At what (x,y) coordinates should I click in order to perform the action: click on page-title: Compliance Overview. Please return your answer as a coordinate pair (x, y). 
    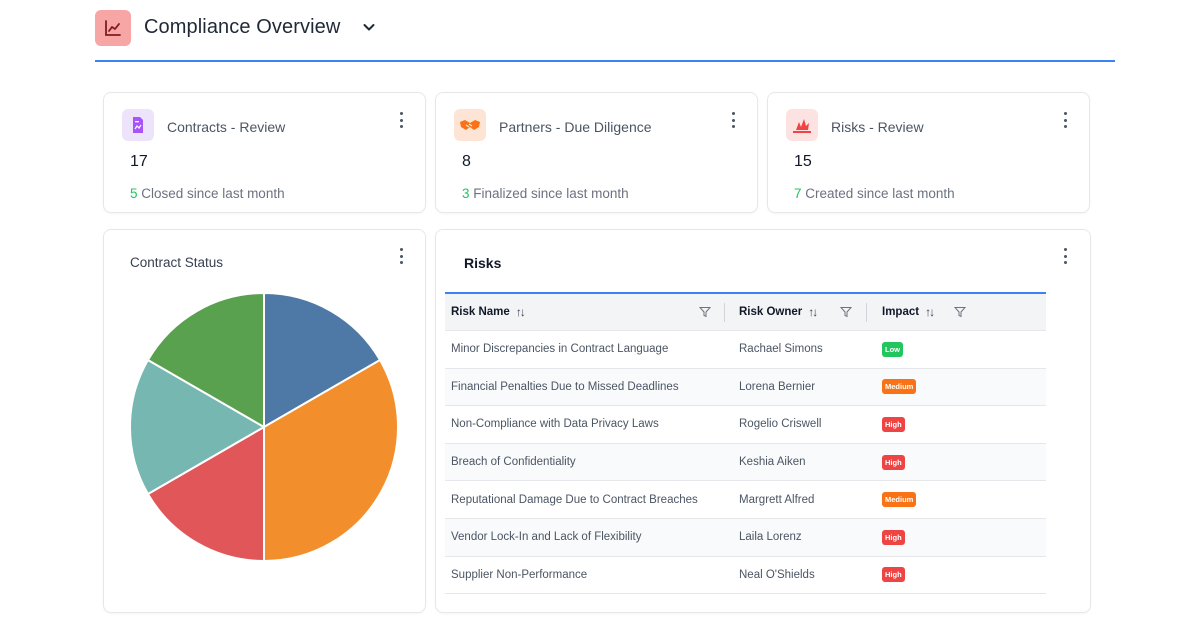
    Looking at the image, I should click on (242, 27).